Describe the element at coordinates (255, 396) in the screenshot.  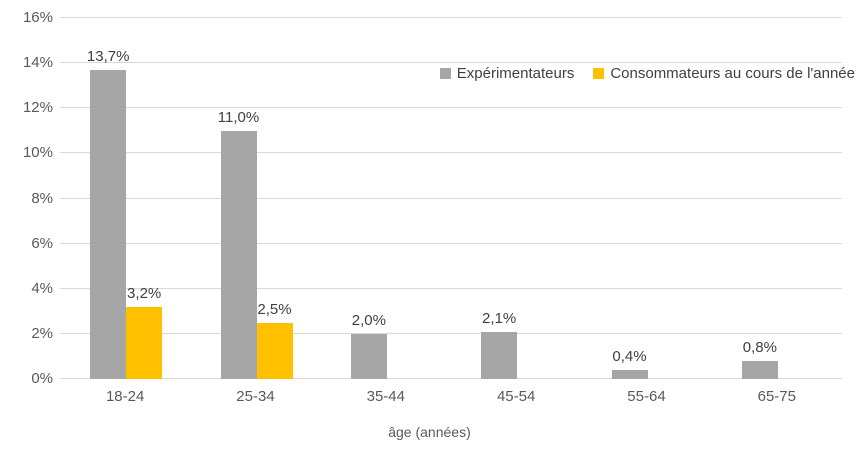
I see `x-tick-label-25-34: 25-34` at that location.